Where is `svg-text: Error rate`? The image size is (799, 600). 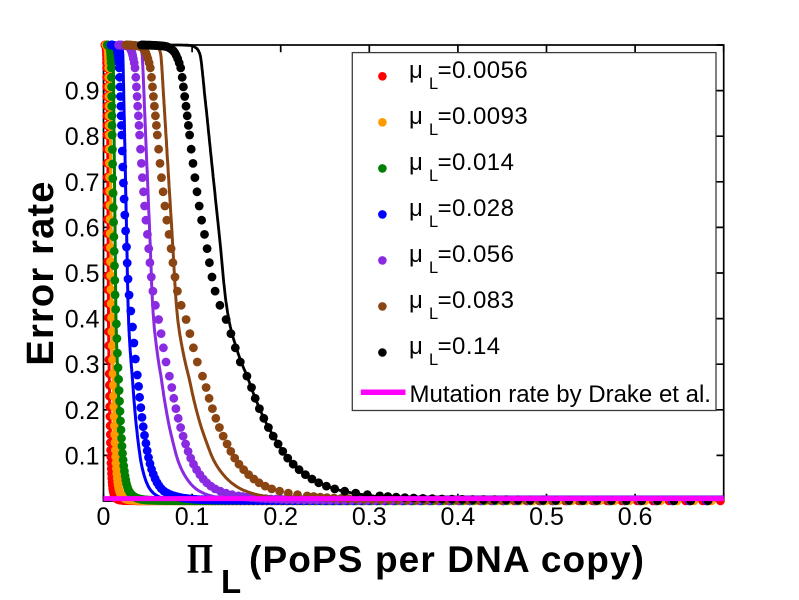
svg-text: Error rate is located at coordinates (41, 272).